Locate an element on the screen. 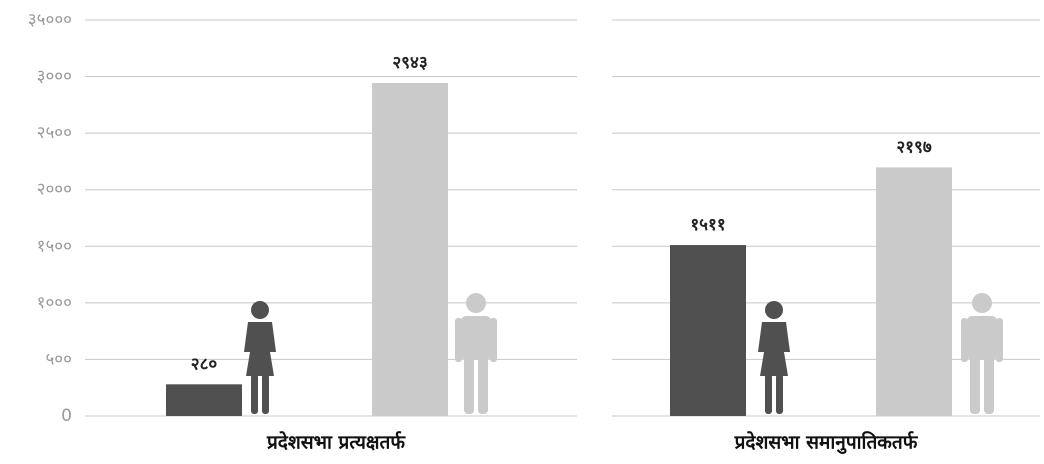 This screenshot has height=464, width=1044. y-tick-label: ३००० is located at coordinates (54, 77).